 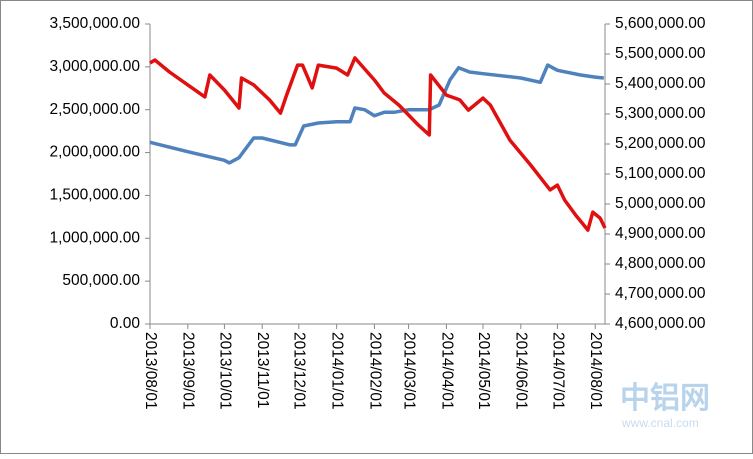 What do you see at coordinates (374, 371) in the screenshot?
I see `x-tick-label: 2014/02/01` at bounding box center [374, 371].